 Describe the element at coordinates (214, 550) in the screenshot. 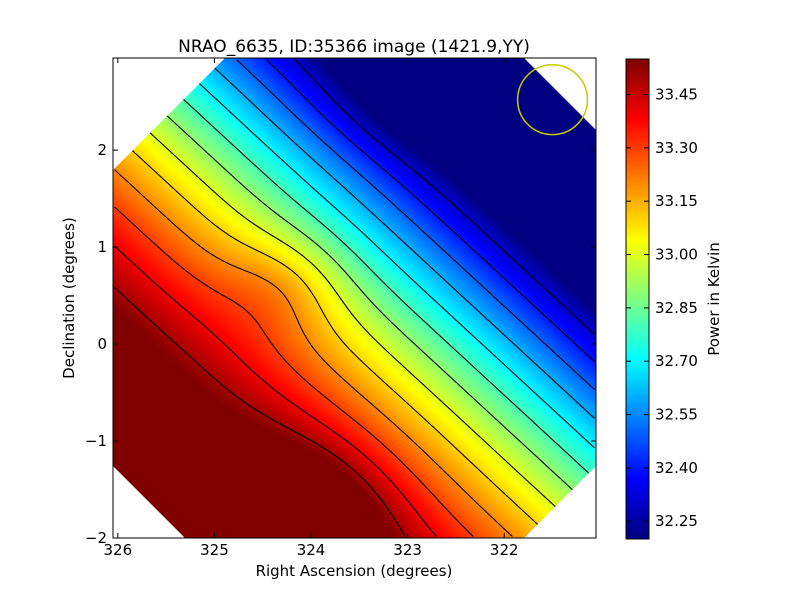

I see `x-tick-label: 325` at that location.